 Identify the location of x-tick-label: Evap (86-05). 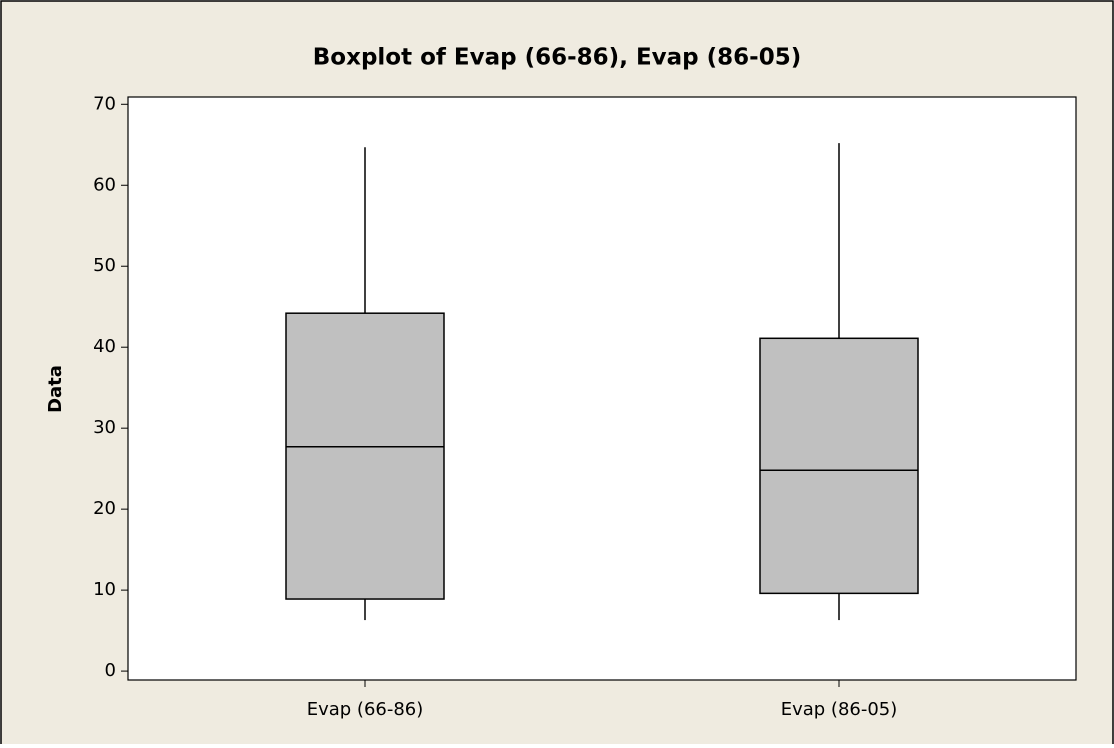
(839, 709).